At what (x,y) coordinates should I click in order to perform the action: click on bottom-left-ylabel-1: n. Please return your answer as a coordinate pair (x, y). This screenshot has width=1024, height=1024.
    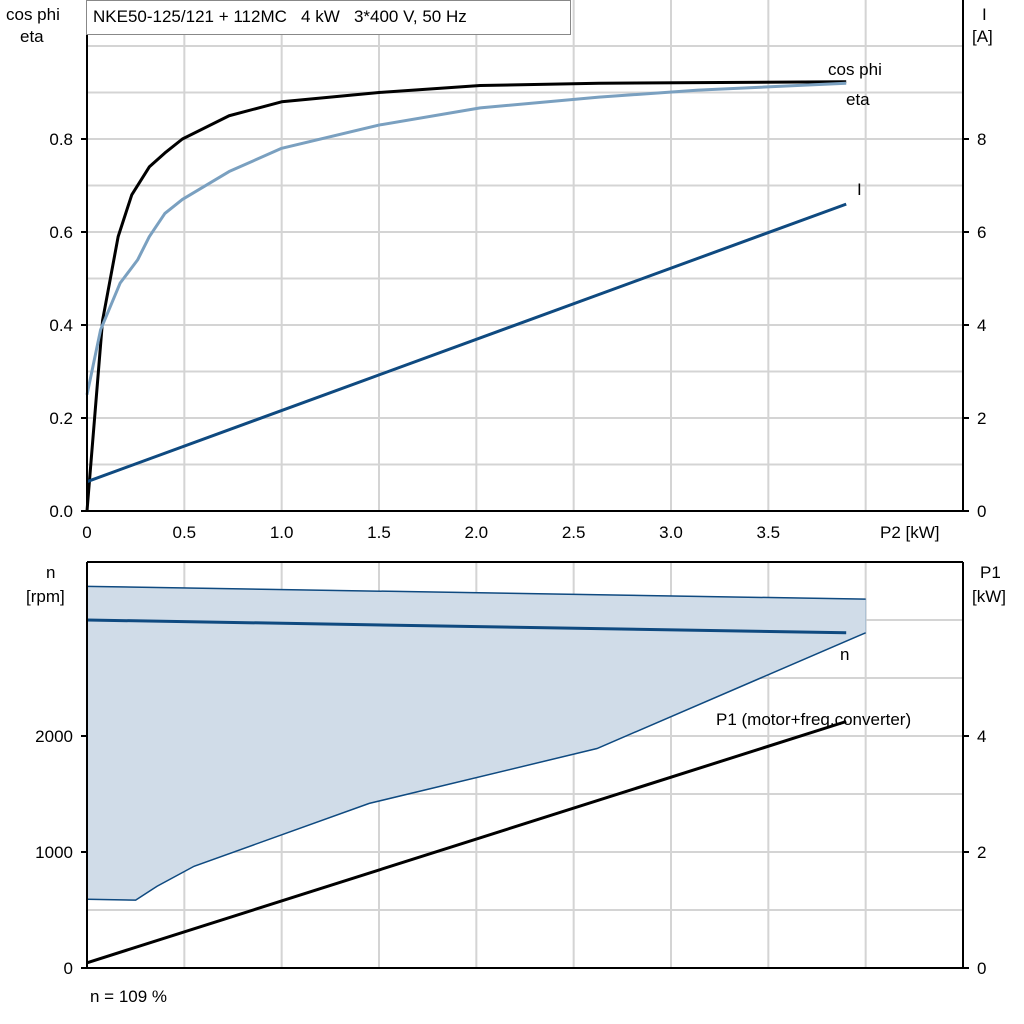
    Looking at the image, I should click on (50, 572).